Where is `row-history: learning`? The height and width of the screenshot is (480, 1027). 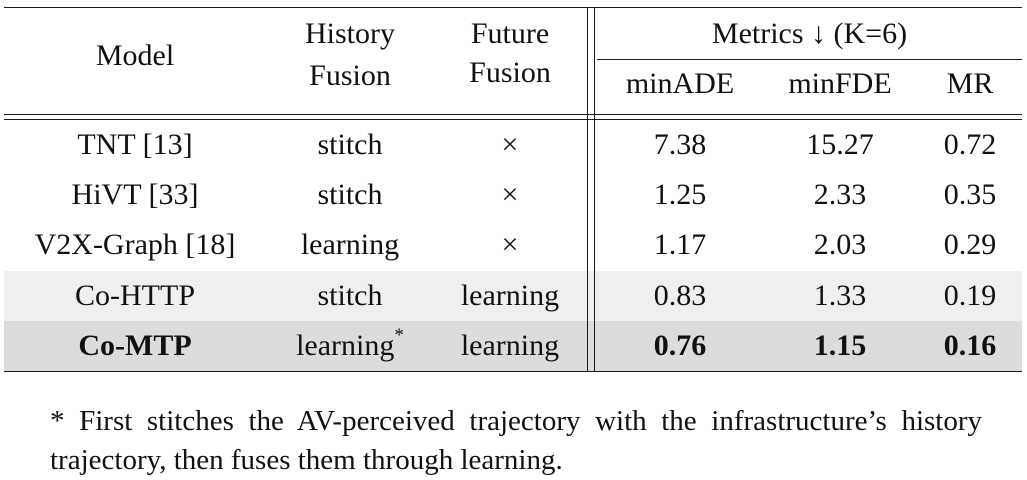
row-history: learning is located at coordinates (350, 244).